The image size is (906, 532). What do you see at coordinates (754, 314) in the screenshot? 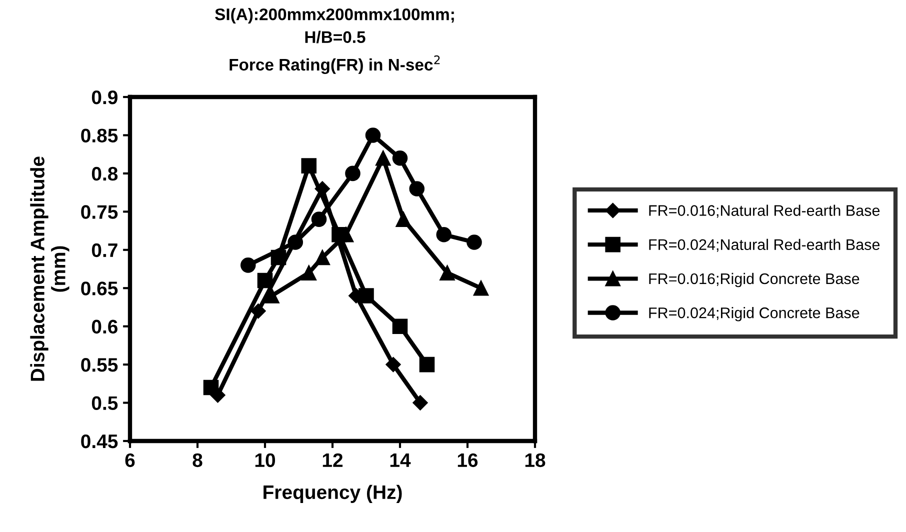
I see `legend-label: FR=0.024;Rigid Concrete Base` at bounding box center [754, 314].